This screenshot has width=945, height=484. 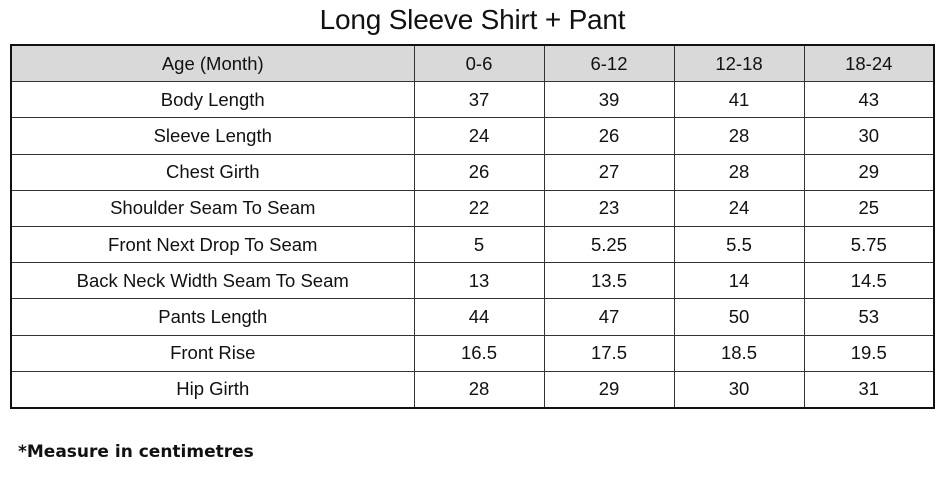 I want to click on header-age-range: 12-18, so click(x=739, y=63).